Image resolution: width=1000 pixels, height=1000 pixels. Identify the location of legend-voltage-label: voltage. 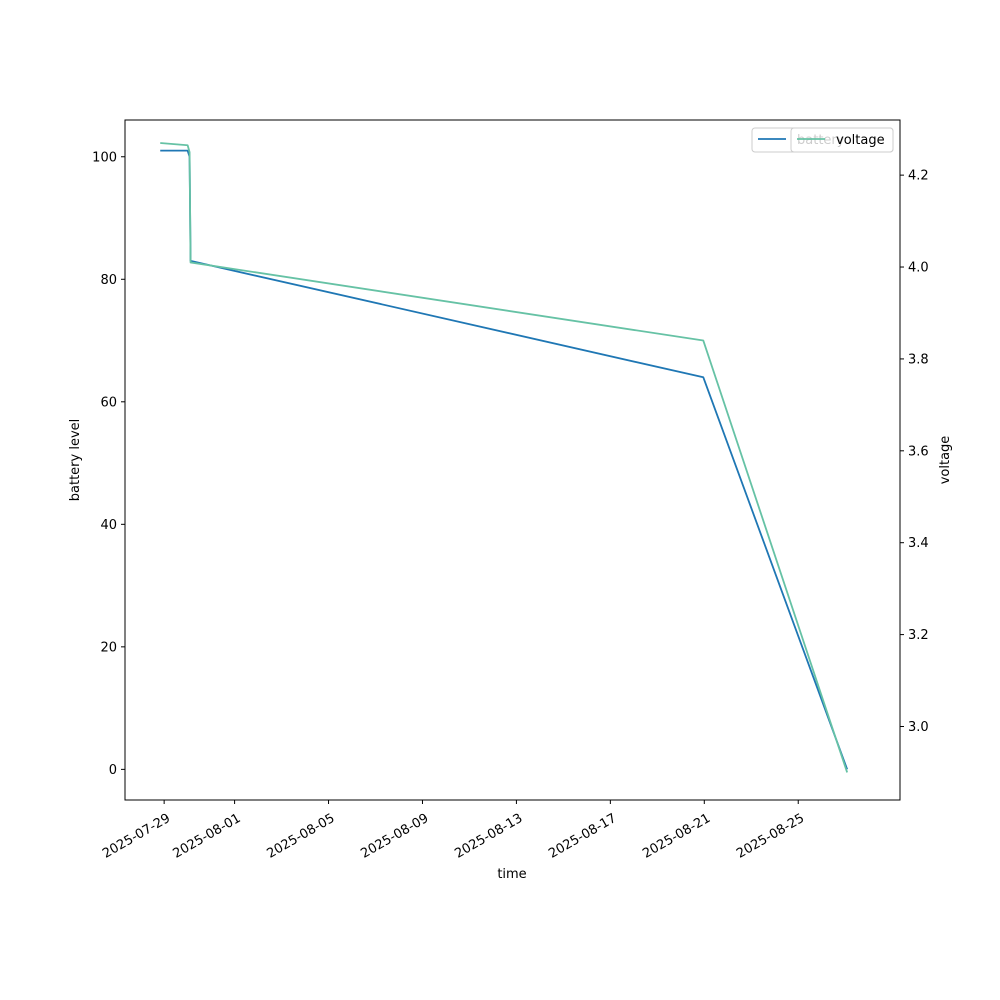
(860, 140).